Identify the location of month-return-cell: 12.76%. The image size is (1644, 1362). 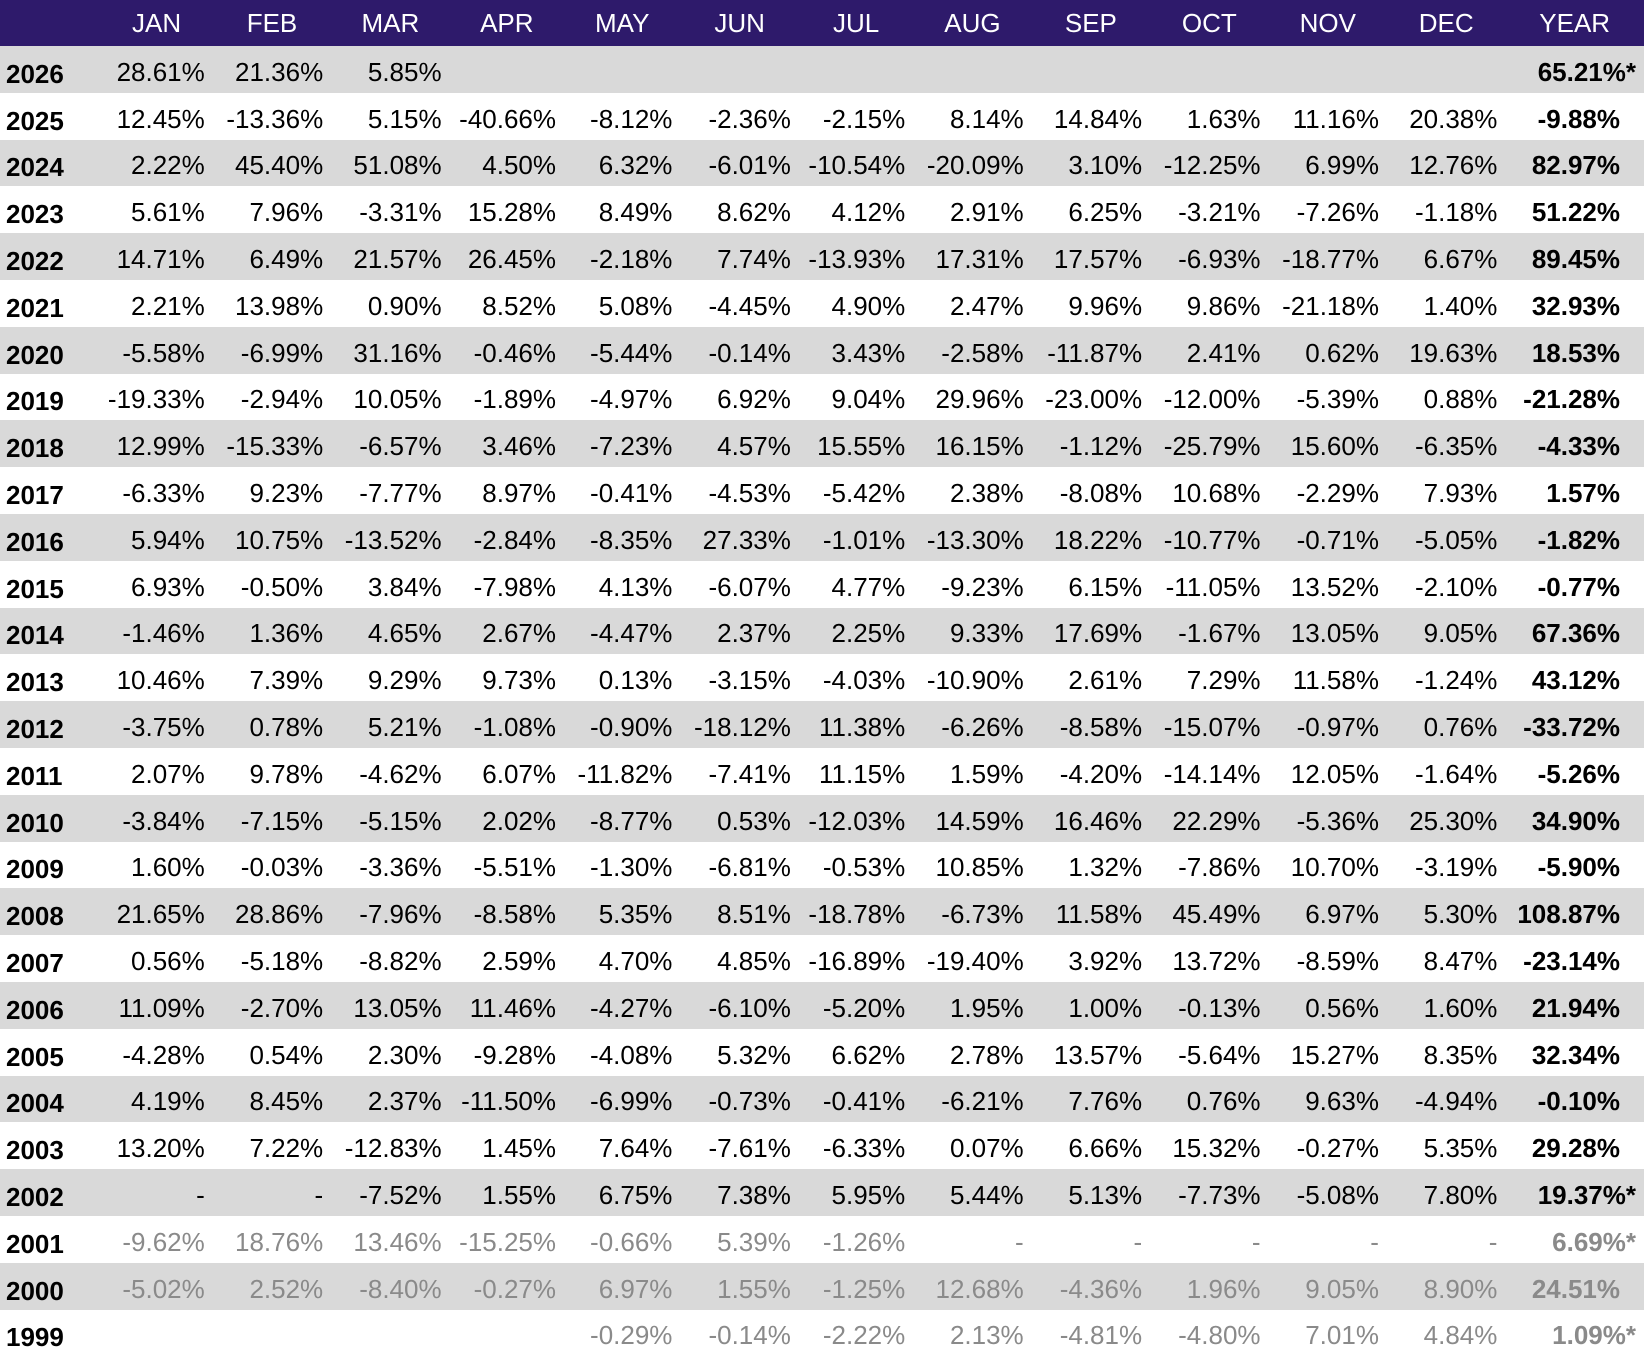
(1453, 165).